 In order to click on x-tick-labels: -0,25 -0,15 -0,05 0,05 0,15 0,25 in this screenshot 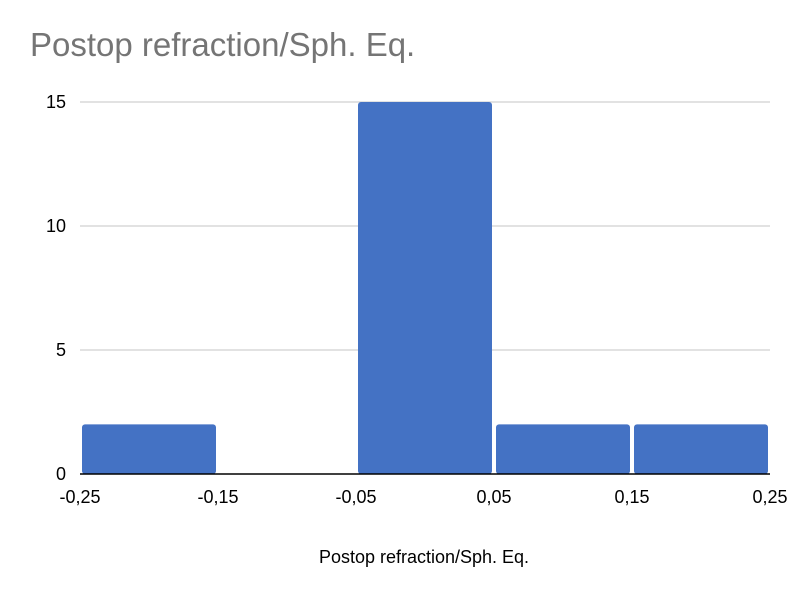, I will do `click(423, 497)`.